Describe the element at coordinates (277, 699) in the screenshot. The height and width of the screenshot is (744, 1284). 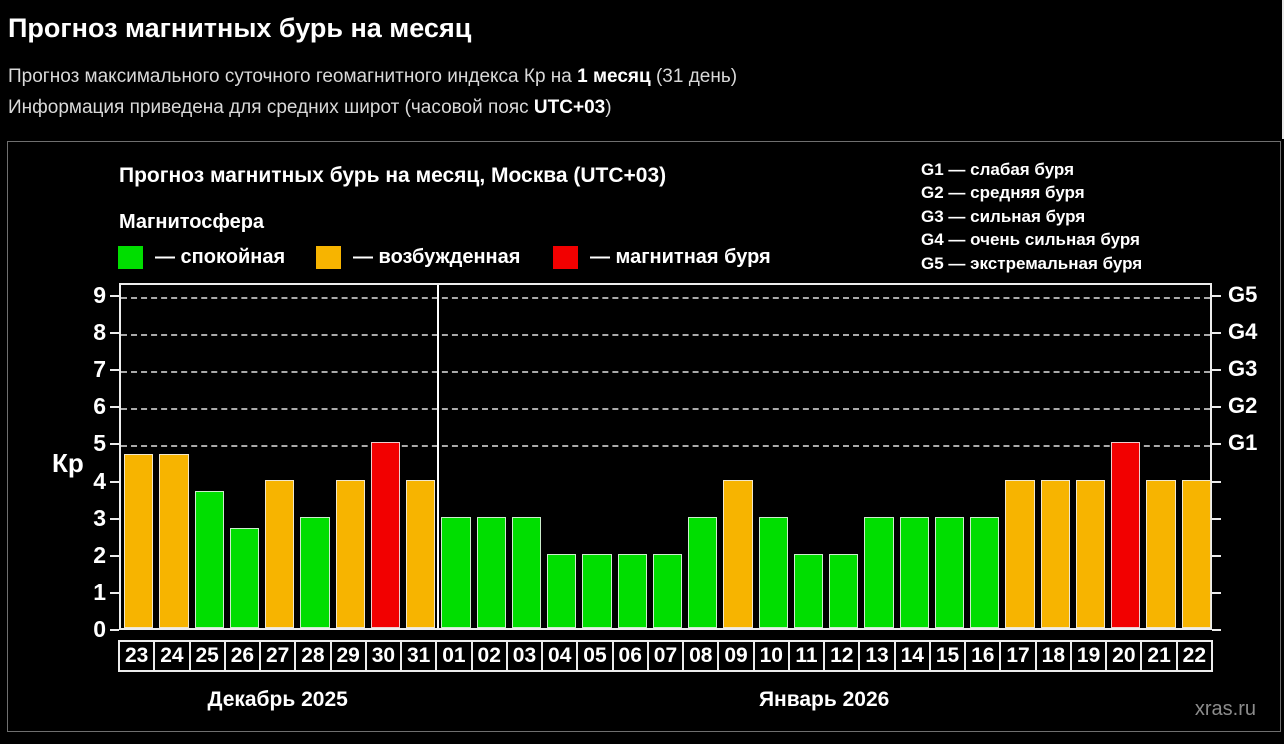
I see `month-label: Декабрь 2025` at that location.